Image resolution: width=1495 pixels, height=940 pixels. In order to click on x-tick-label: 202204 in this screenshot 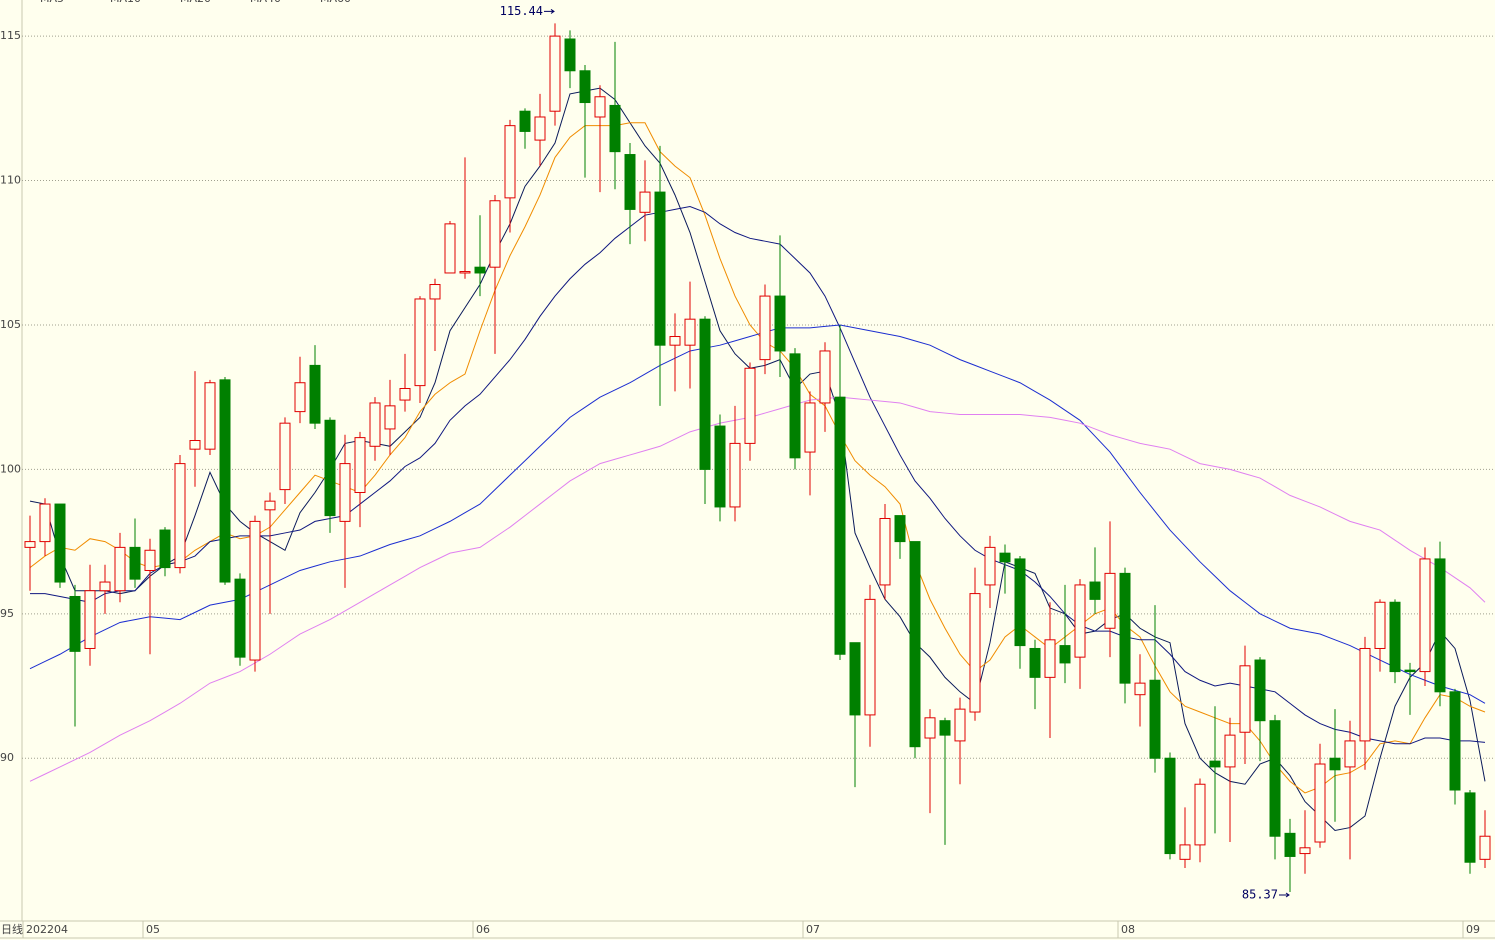, I will do `click(47, 929)`.